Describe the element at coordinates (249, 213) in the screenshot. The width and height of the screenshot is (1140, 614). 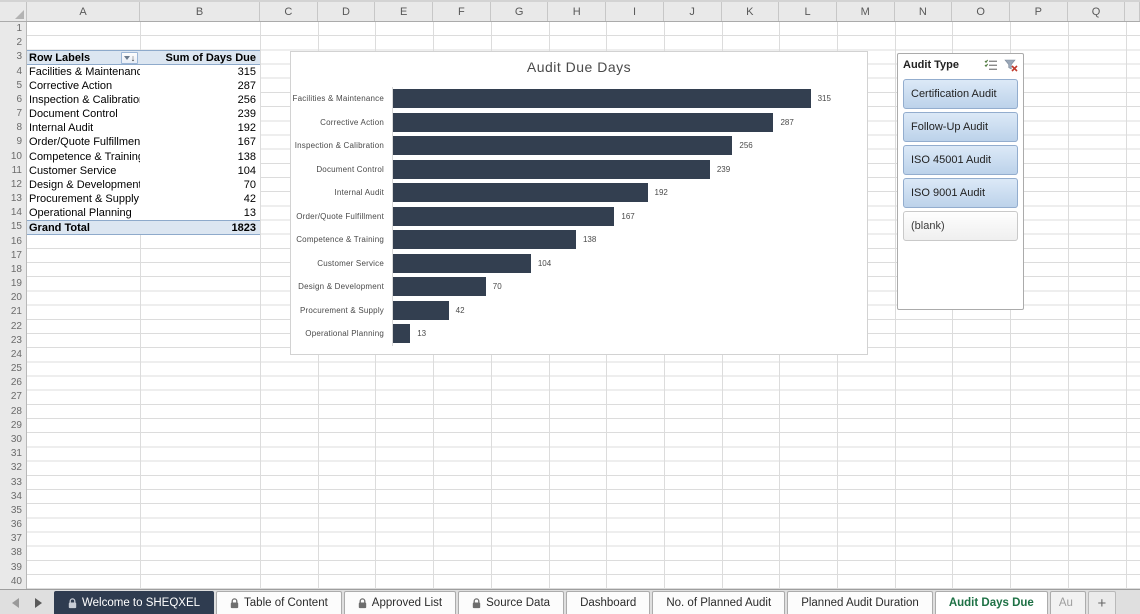
I see `pivot-row-value-cell: 13` at that location.